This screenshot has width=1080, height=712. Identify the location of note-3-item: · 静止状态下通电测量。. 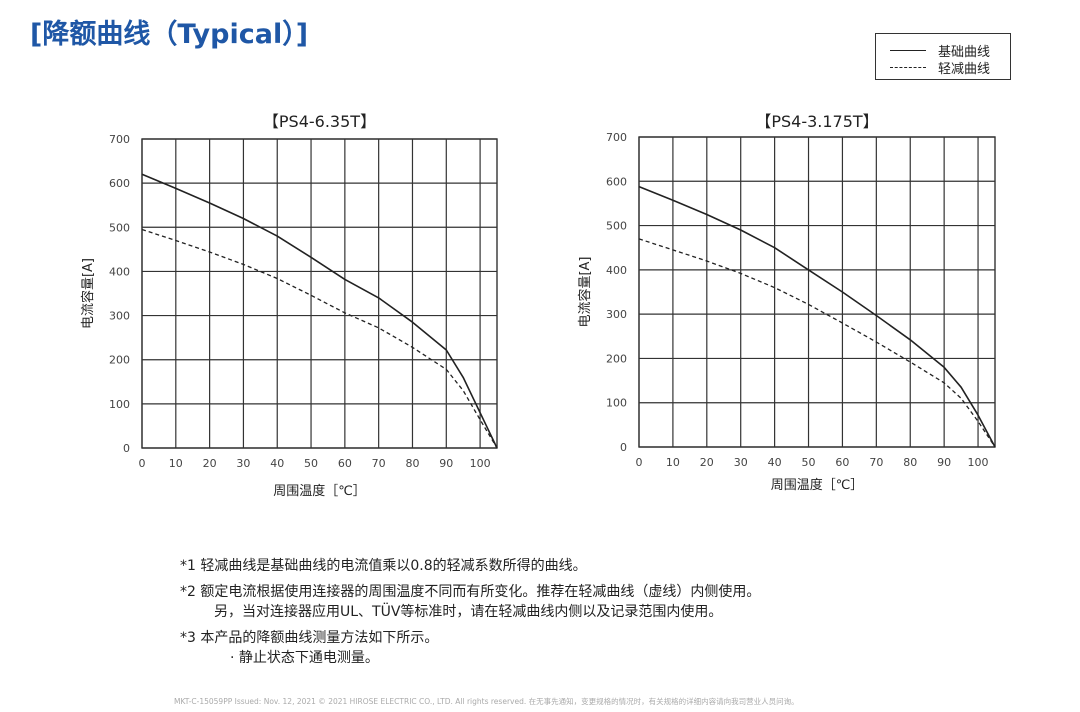
(304, 658).